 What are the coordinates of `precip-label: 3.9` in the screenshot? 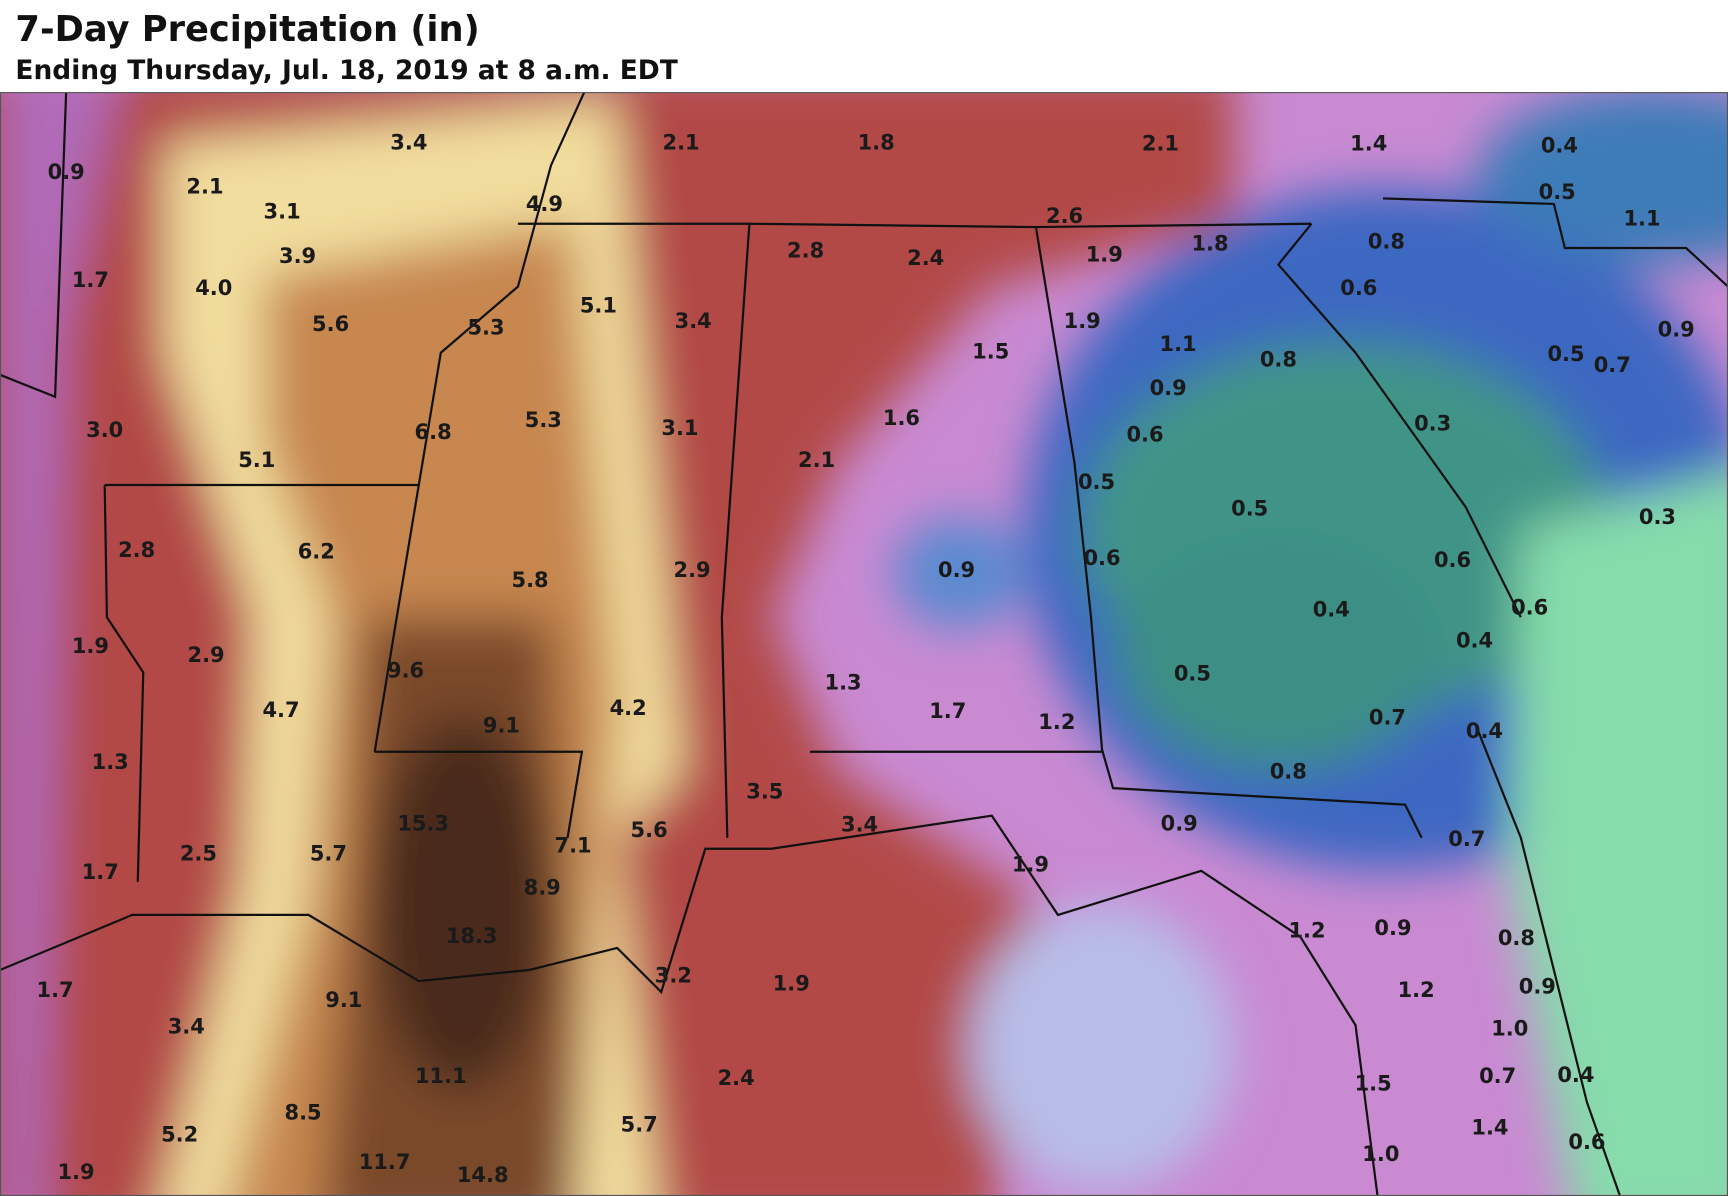 It's located at (297, 256).